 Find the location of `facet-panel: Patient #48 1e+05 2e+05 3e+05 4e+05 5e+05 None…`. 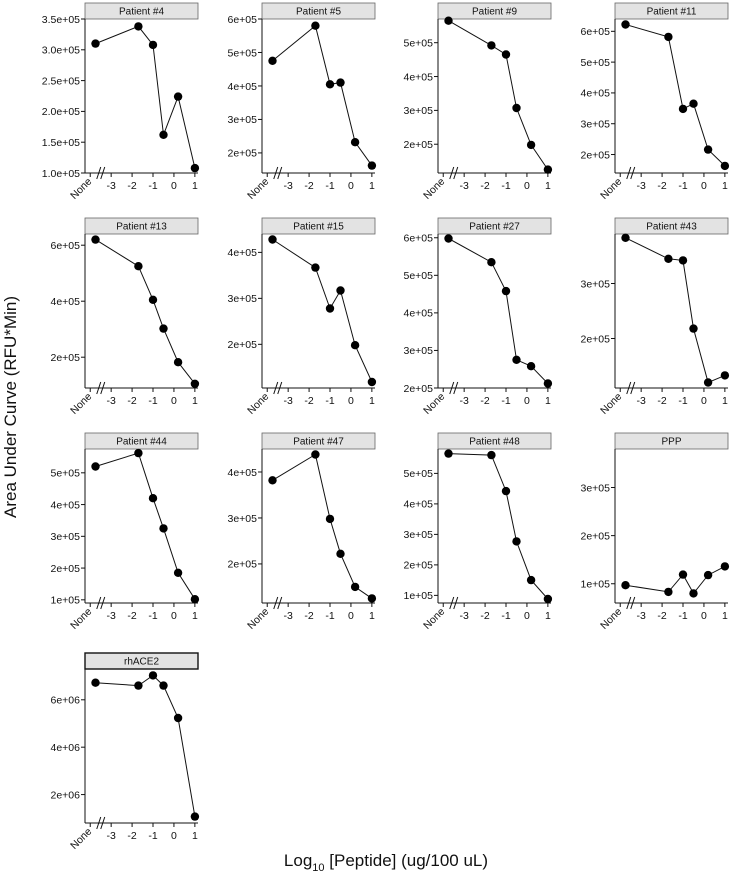

facet-panel: Patient #48 1e+05 2e+05 3e+05 4e+05 5e+05 None… is located at coordinates (478, 532).